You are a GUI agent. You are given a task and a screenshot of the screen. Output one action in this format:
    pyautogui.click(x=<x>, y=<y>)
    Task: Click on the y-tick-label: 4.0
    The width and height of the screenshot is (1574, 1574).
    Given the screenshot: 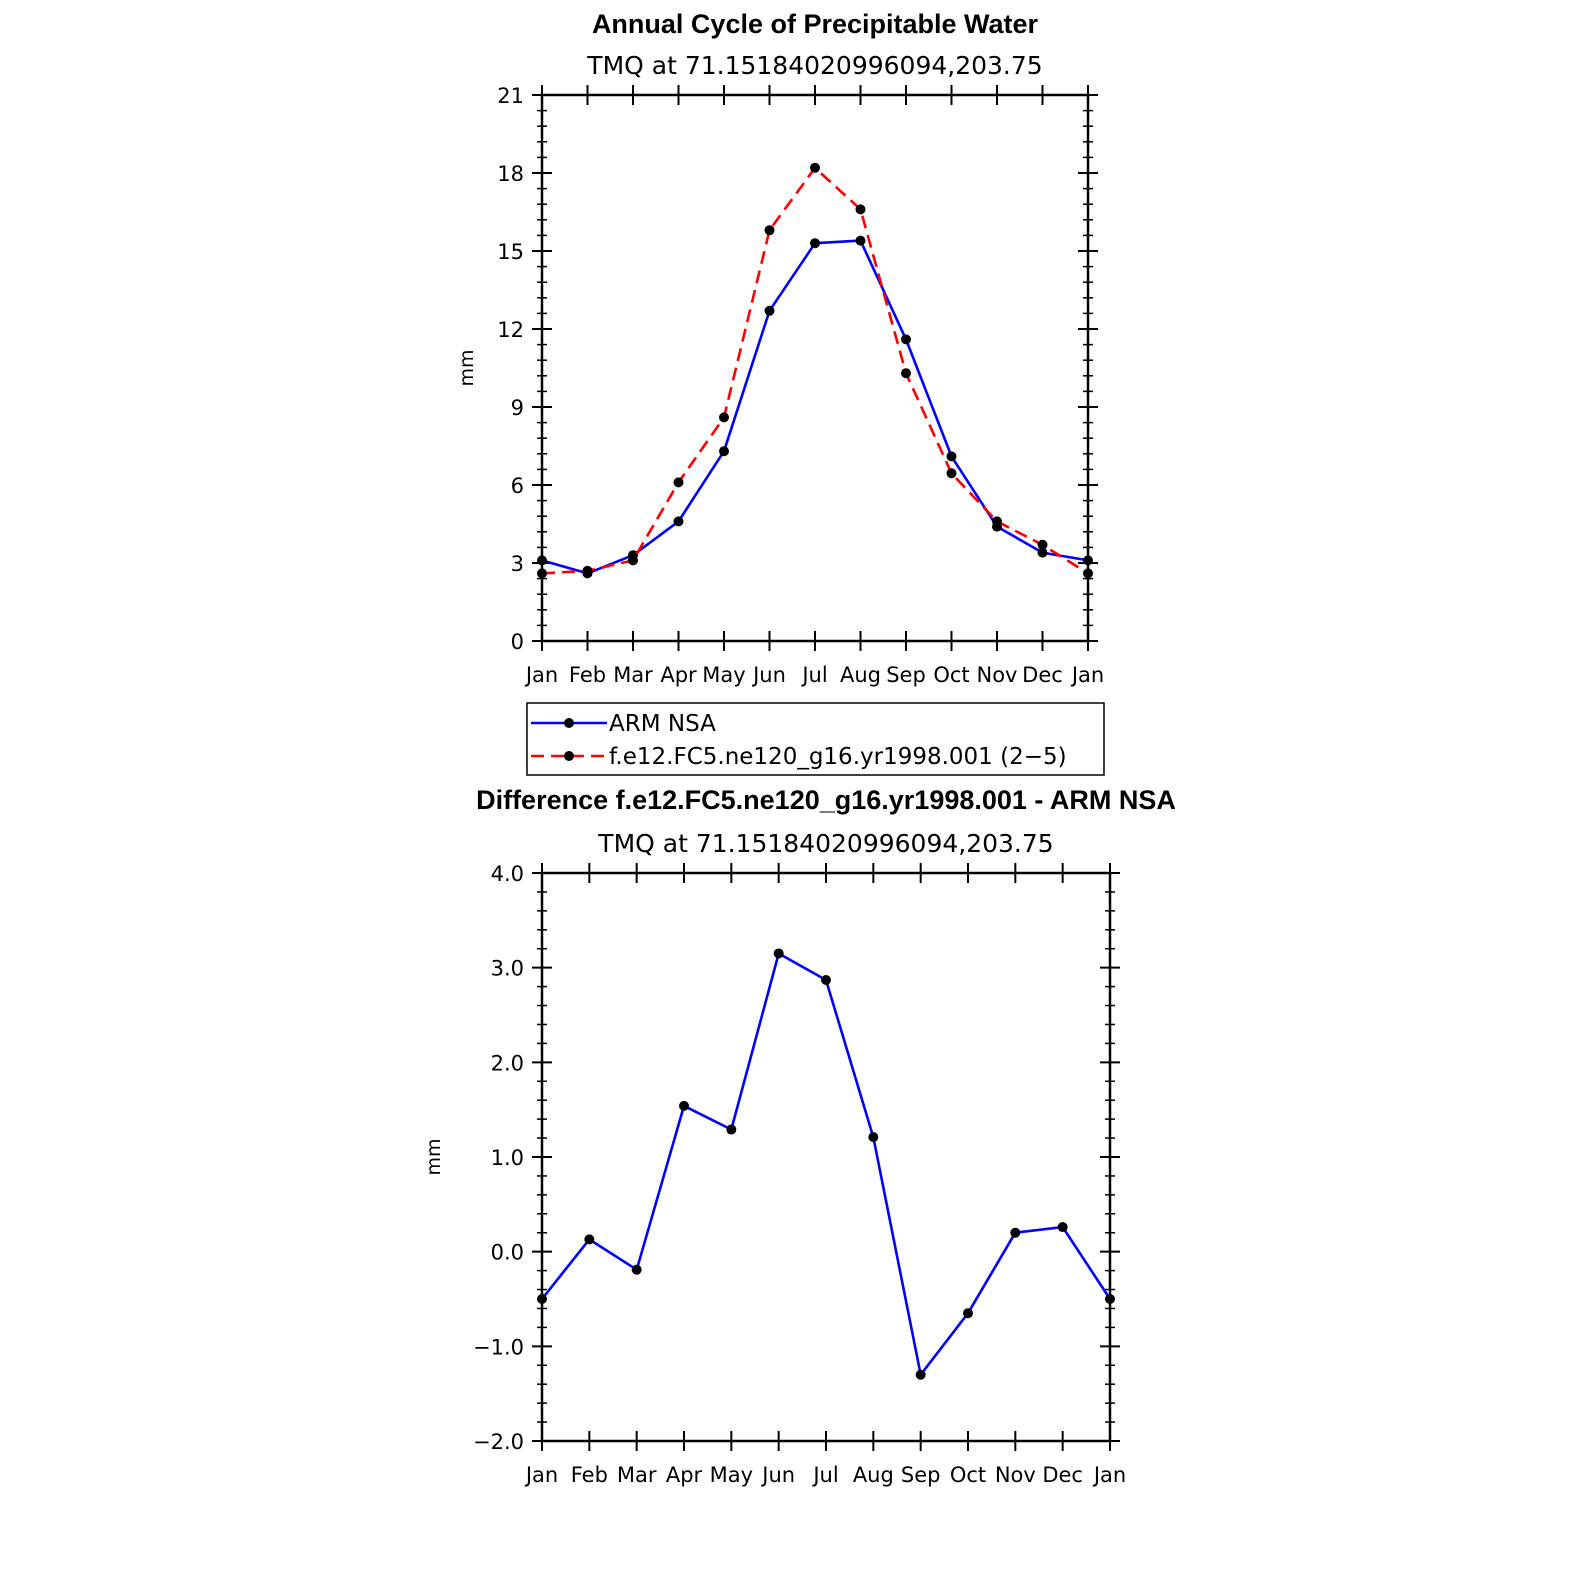 What is the action you would take?
    pyautogui.click(x=507, y=874)
    